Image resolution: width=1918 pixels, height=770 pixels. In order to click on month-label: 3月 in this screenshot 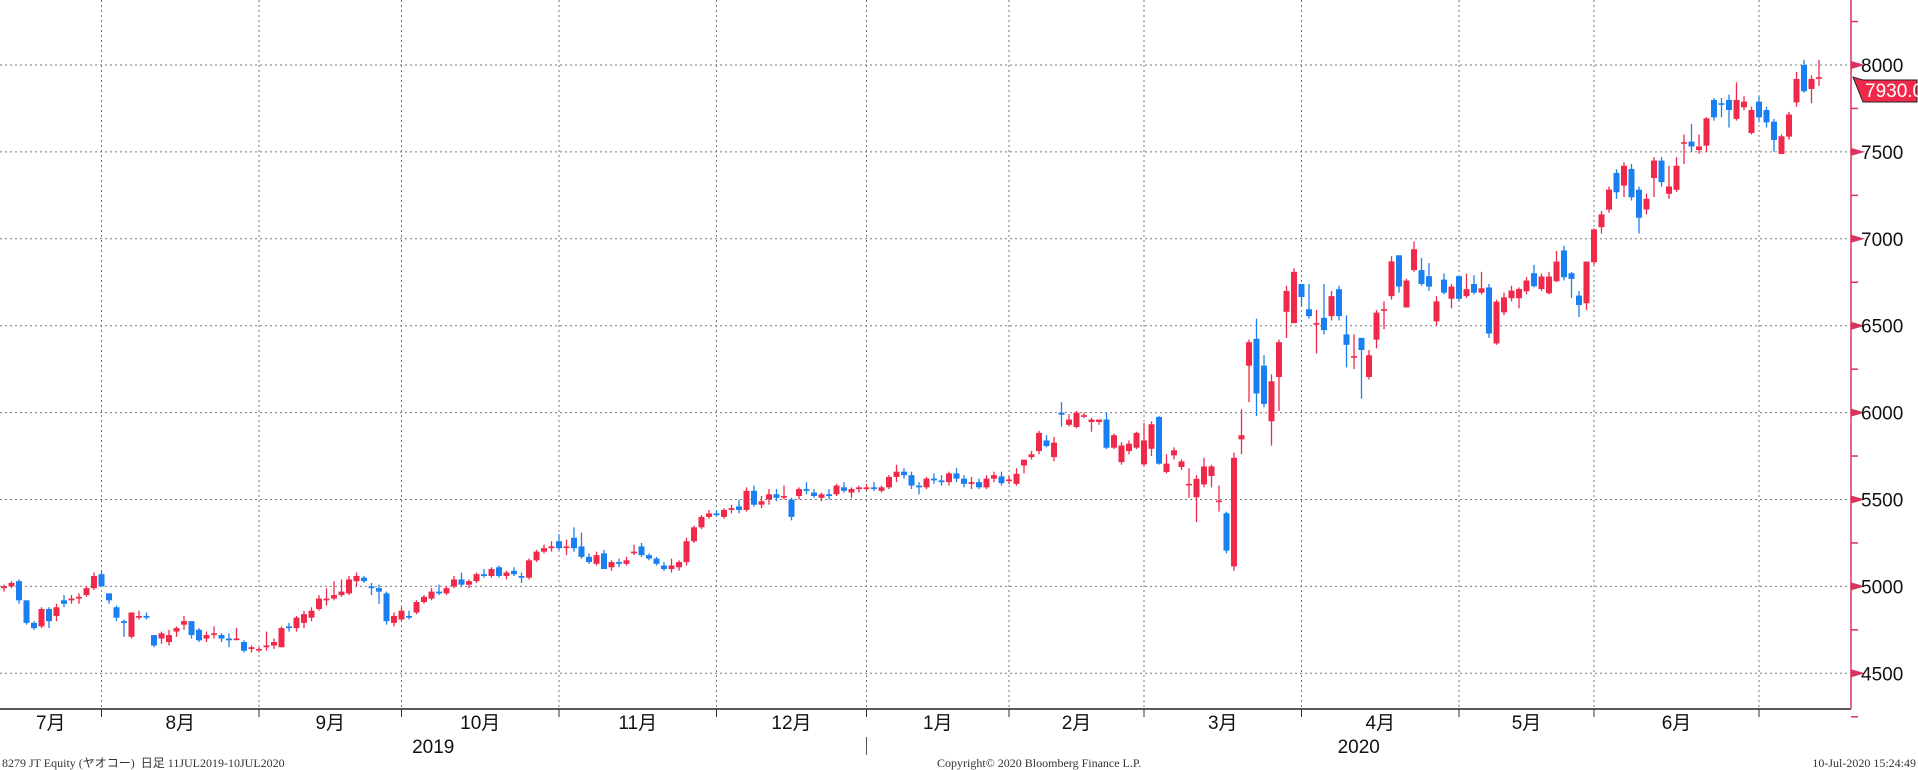, I will do `click(1223, 723)`.